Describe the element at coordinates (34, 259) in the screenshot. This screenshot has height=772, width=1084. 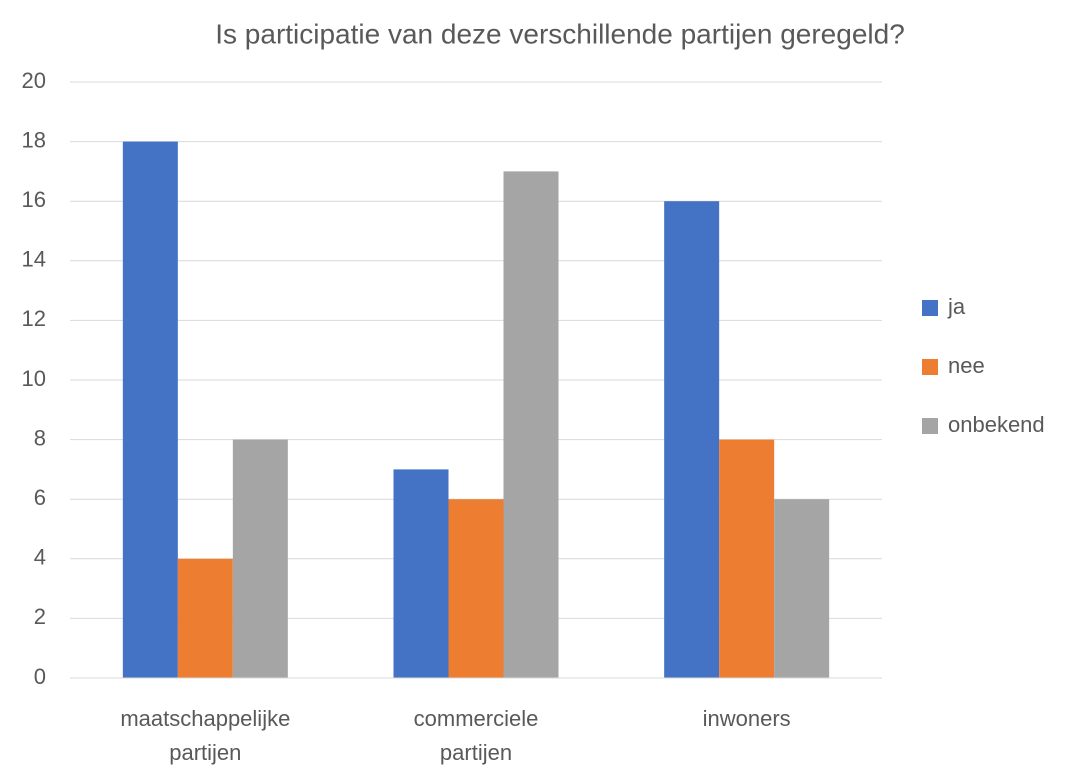
I see `y-tick-label: 14` at that location.